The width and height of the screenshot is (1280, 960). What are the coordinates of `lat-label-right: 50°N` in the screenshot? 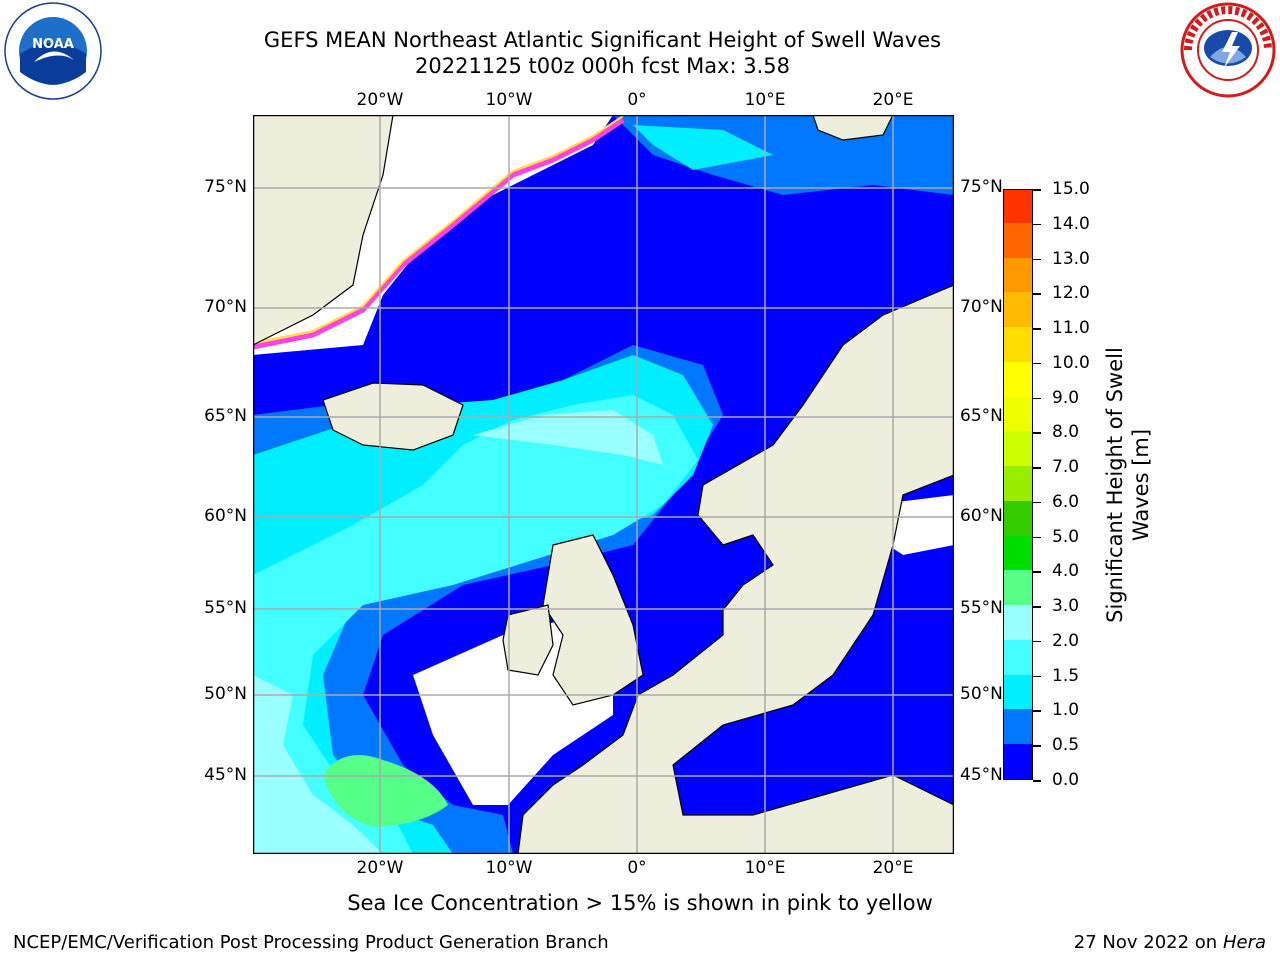 It's located at (981, 694).